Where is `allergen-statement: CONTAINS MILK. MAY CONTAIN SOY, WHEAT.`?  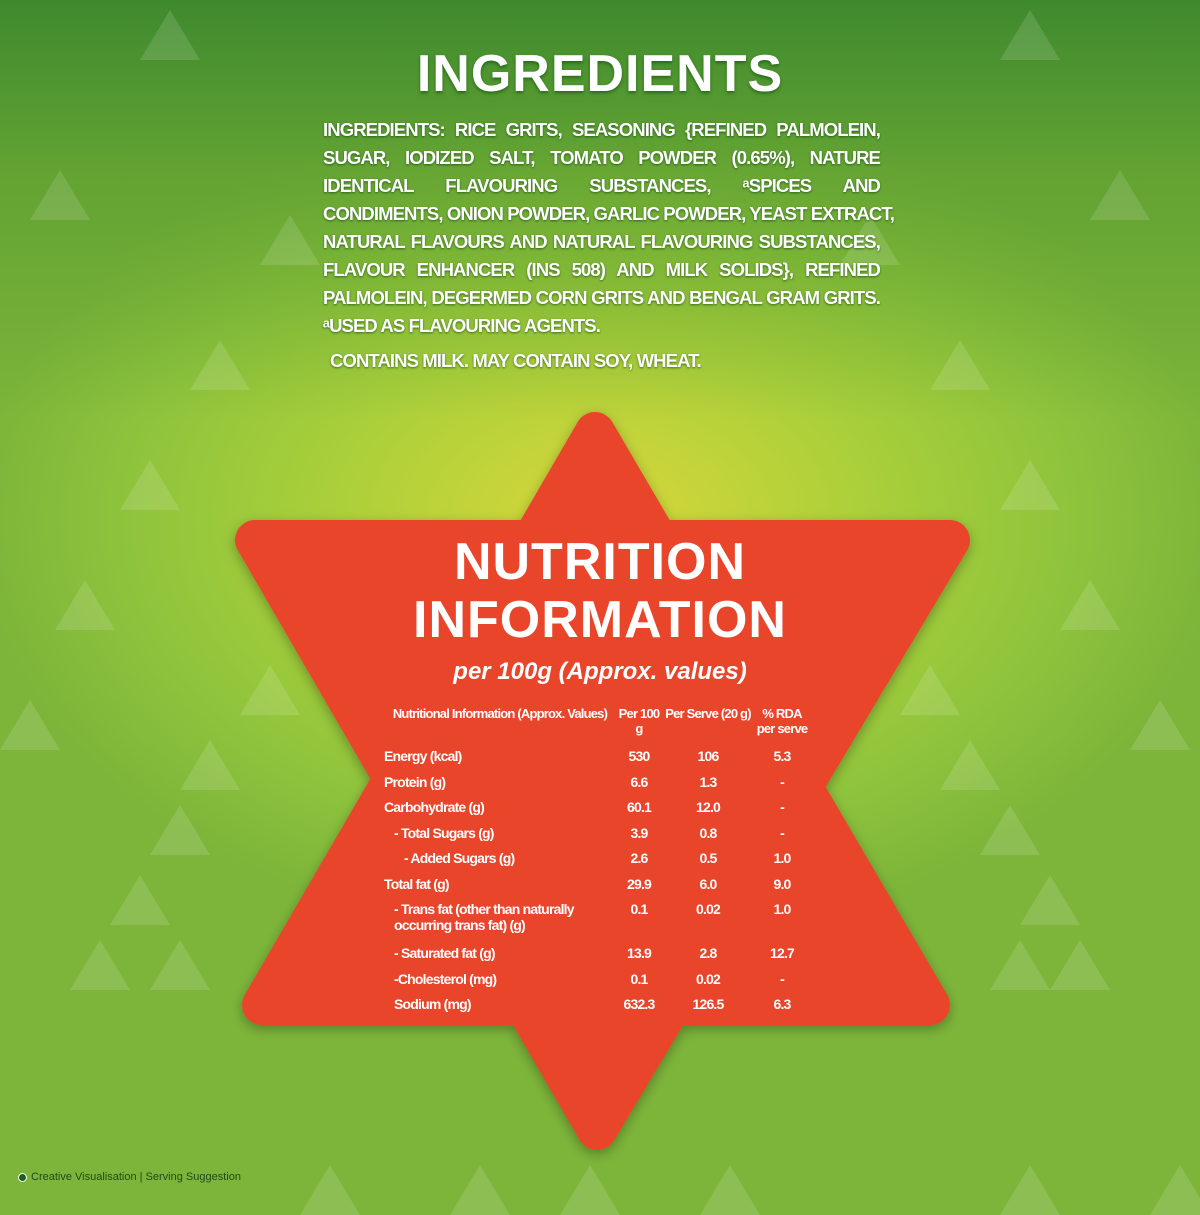
allergen-statement: CONTAINS MILK. MAY CONTAIN SOY, WHEAT. is located at coordinates (516, 360).